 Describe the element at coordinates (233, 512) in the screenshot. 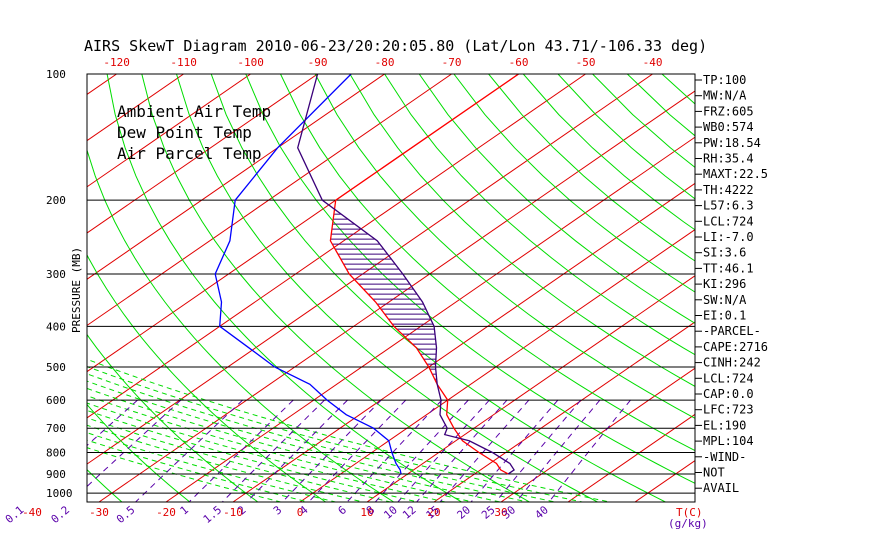

I see `bottom-temp-tick-label: -10` at that location.